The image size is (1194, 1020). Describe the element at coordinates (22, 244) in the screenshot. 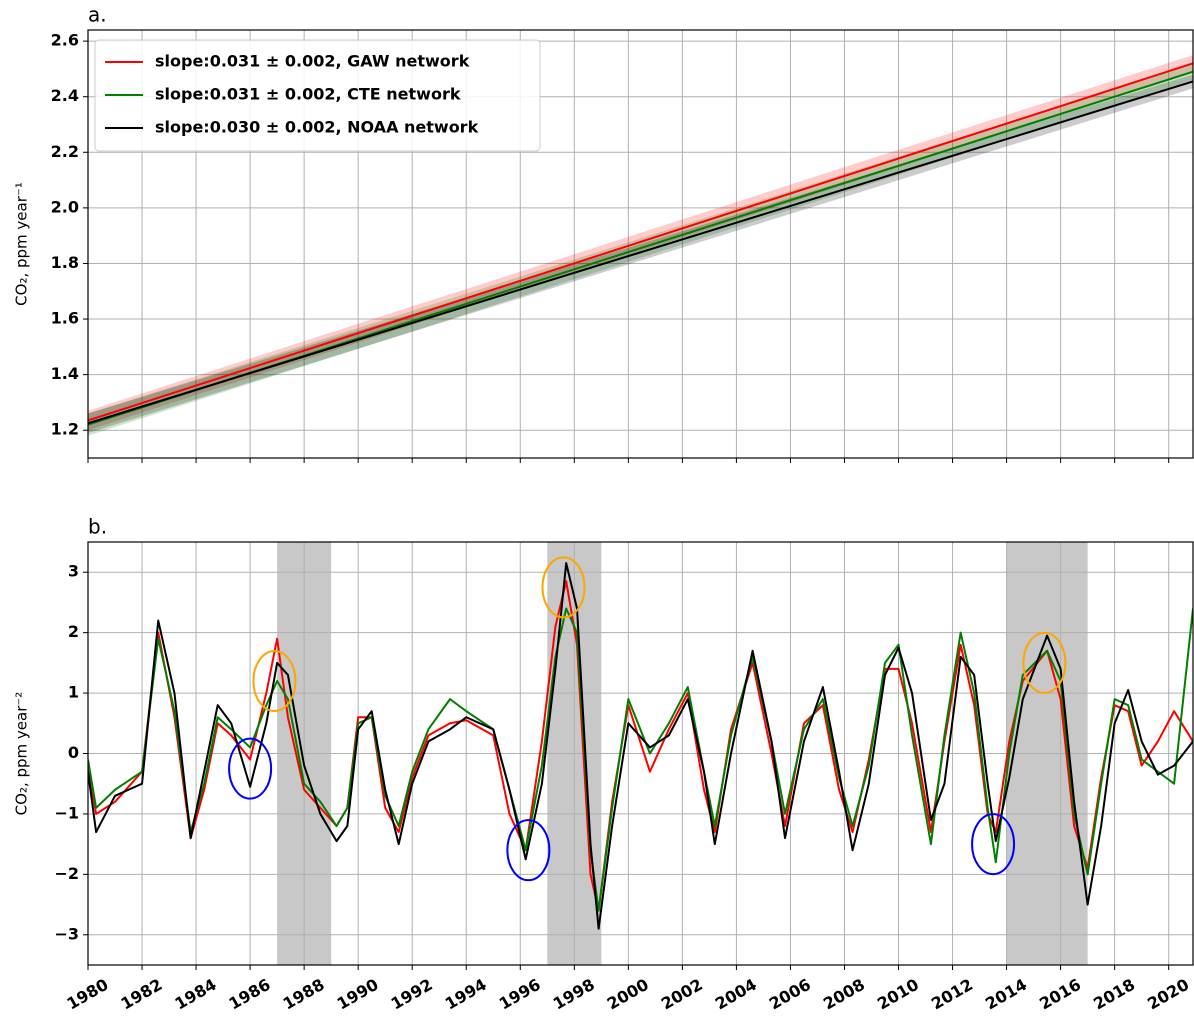

I see `y-axis-label: CO₂, ppm year⁻¹` at that location.